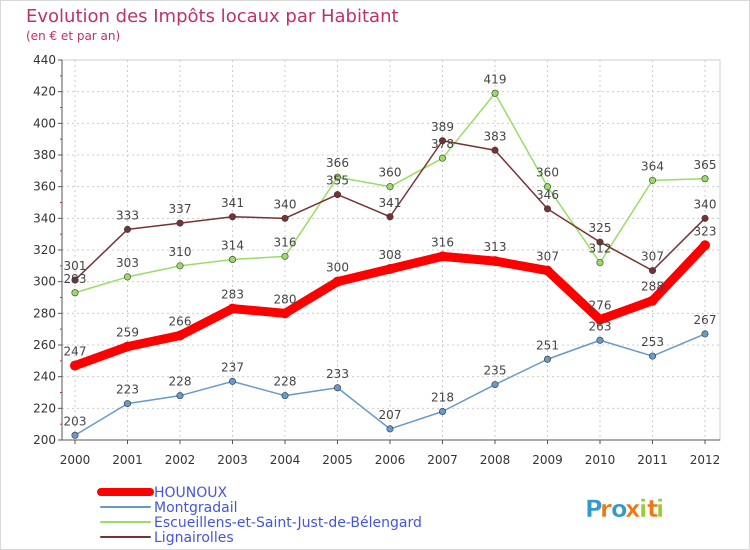  What do you see at coordinates (652, 509) in the screenshot?
I see `logo-letter: t` at bounding box center [652, 509].